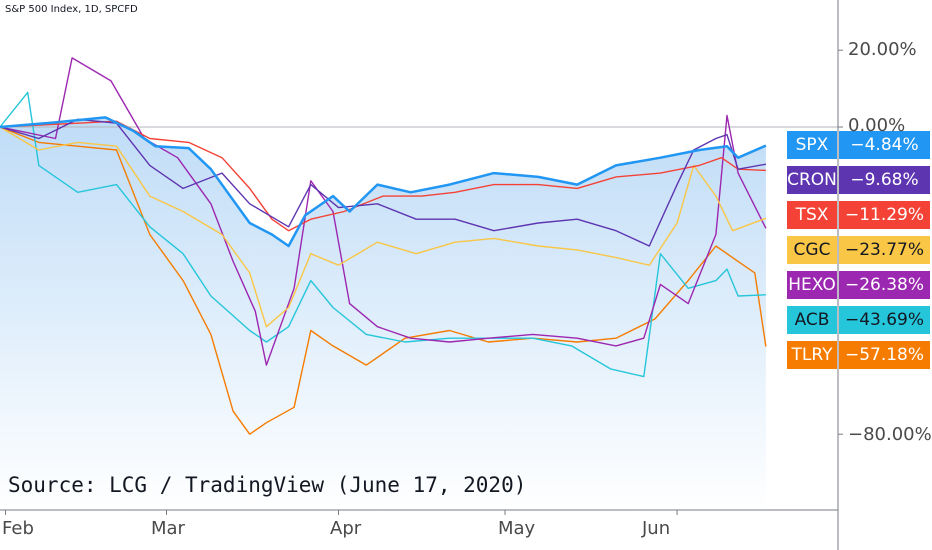 This screenshot has height=550, width=932. What do you see at coordinates (884, 180) in the screenshot?
I see `value-tag-cron: −9.68%` at bounding box center [884, 180].